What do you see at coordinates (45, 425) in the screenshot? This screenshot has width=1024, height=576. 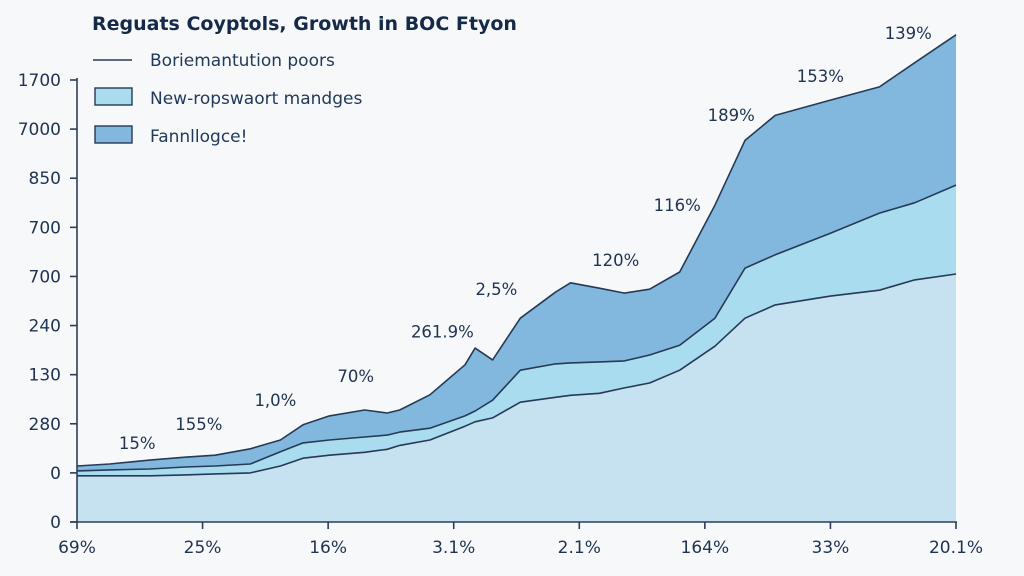 I see `y-tick-label: 280` at bounding box center [45, 425].